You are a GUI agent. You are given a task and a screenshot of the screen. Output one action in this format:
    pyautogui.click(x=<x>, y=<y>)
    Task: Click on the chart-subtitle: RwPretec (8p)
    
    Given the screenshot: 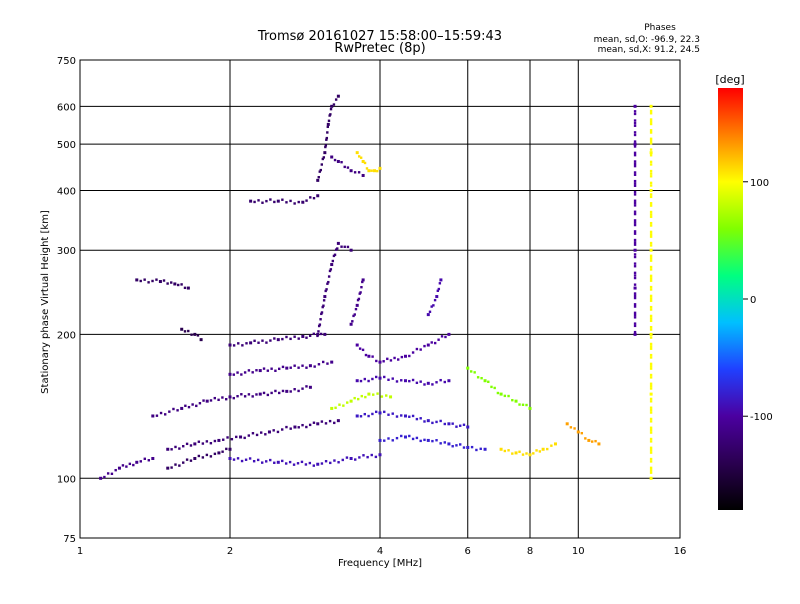 What is the action you would take?
    pyautogui.click(x=379, y=48)
    